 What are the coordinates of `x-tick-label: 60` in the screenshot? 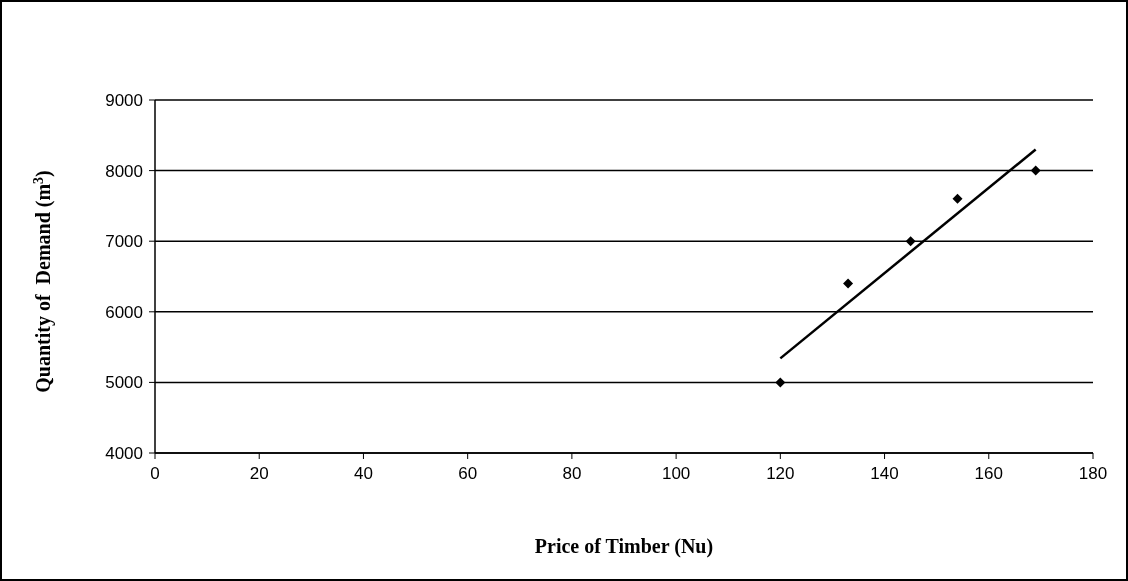 It's located at (468, 473).